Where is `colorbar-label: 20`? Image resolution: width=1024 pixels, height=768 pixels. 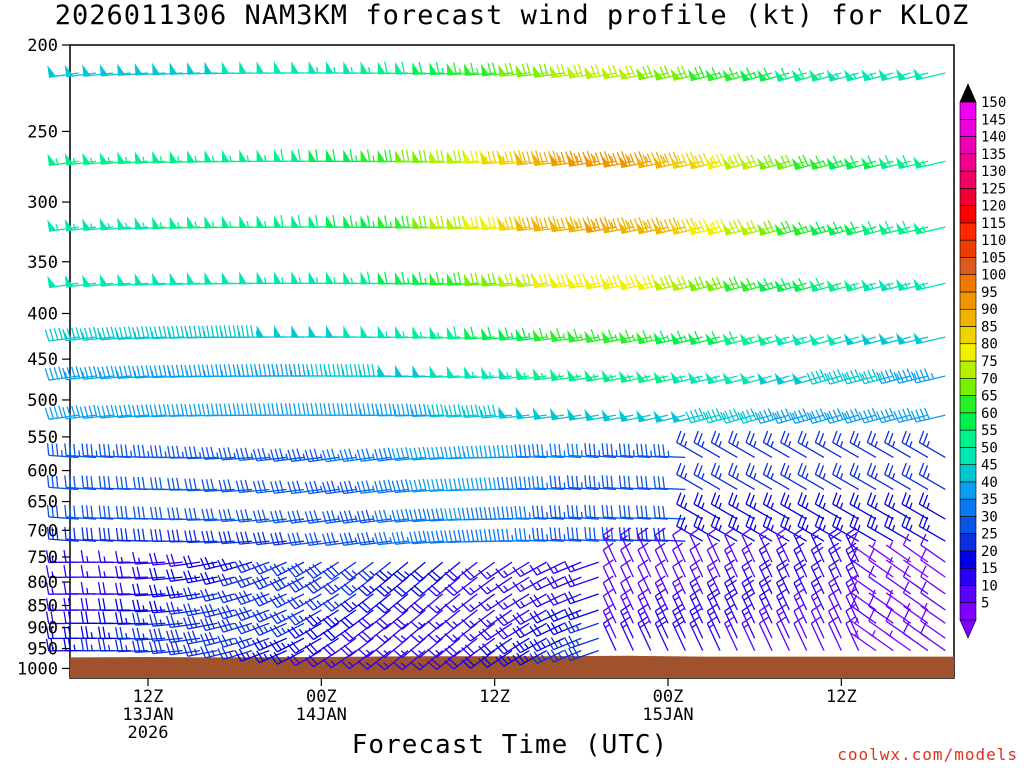 colorbar-label: 20 is located at coordinates (989, 552).